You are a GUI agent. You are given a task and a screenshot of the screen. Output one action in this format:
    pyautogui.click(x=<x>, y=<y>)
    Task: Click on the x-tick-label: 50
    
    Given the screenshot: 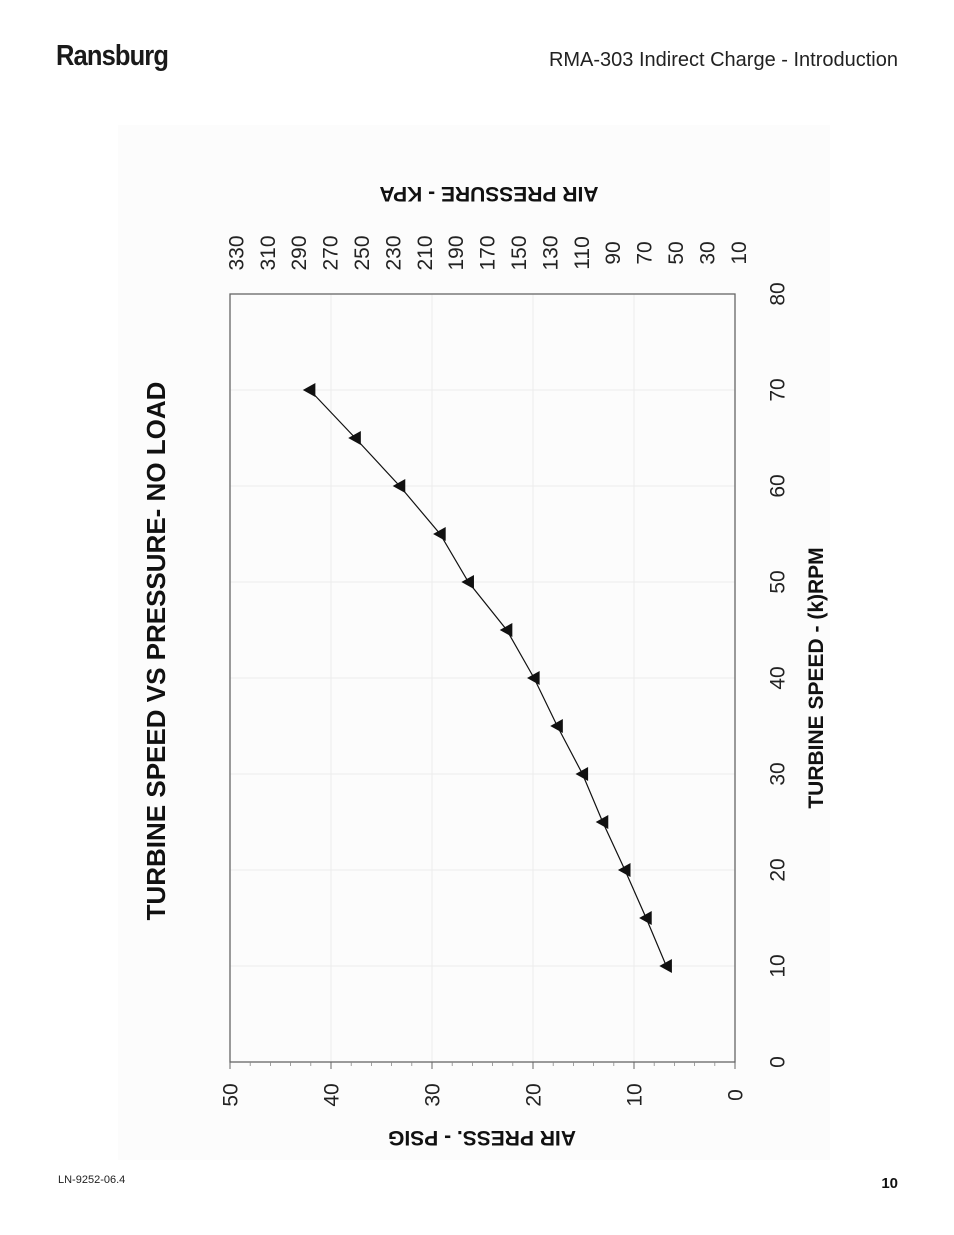 What is the action you would take?
    pyautogui.click(x=777, y=581)
    